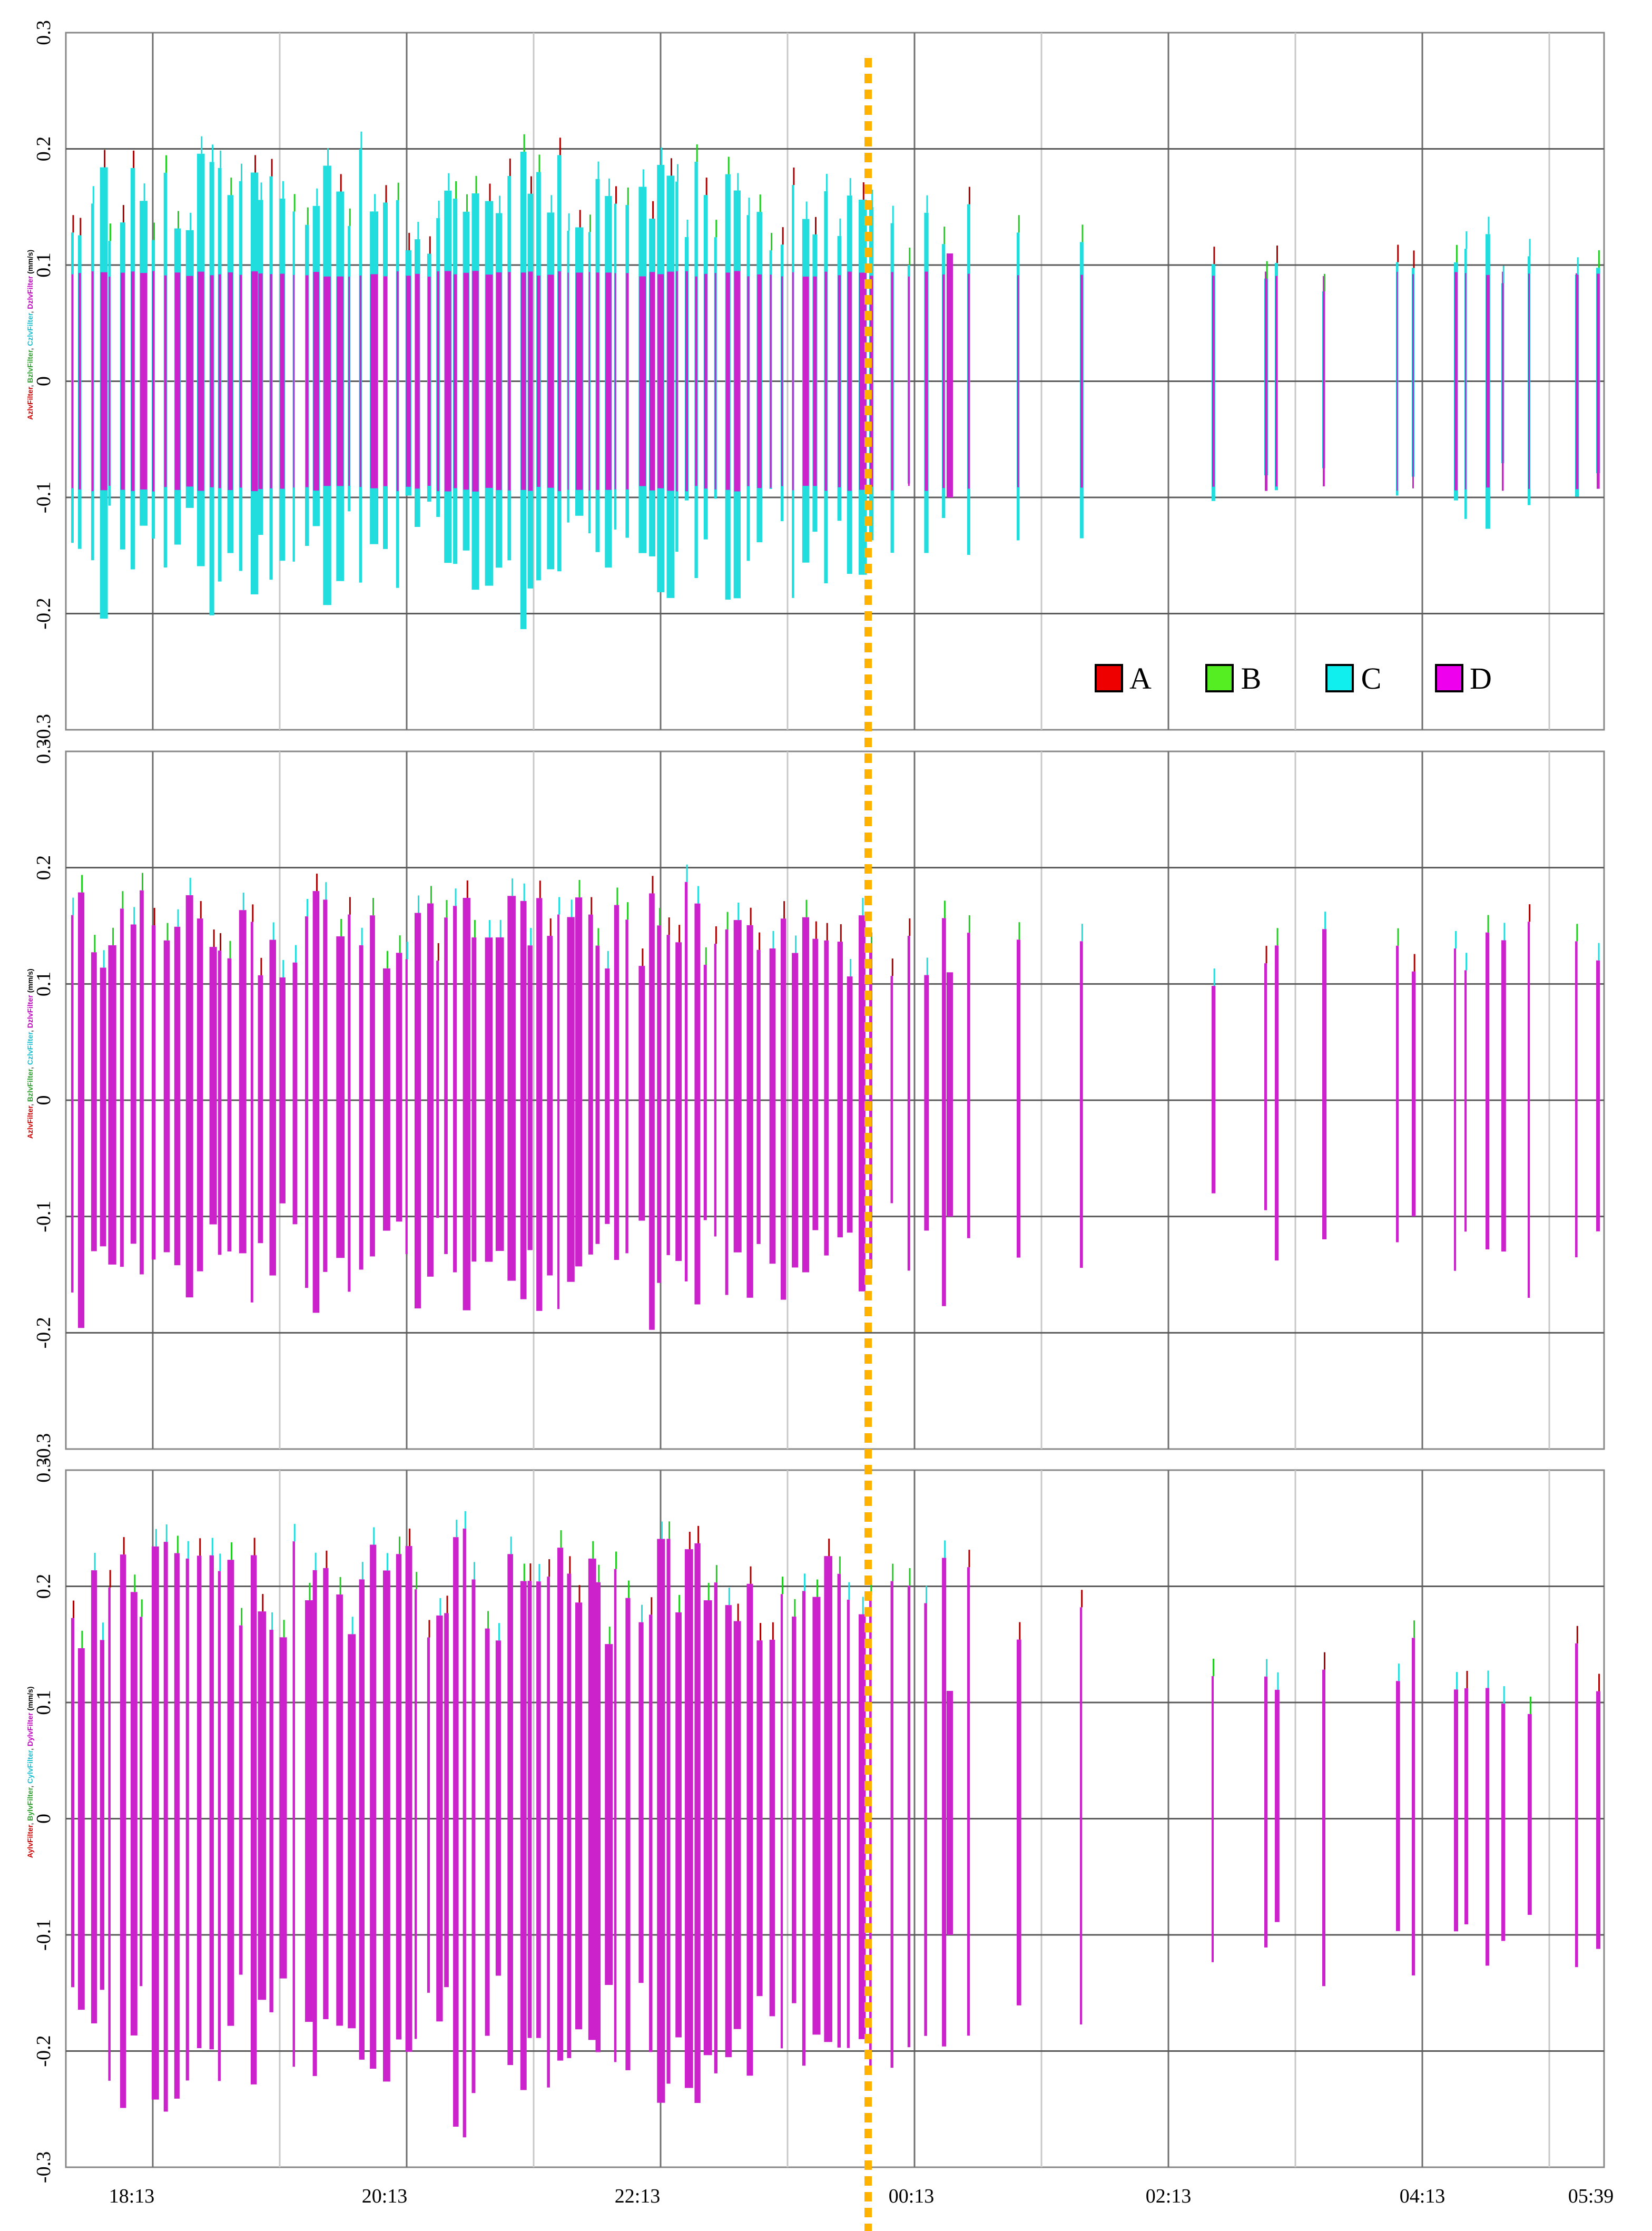  What do you see at coordinates (44, 1333) in the screenshot?
I see `y-tick-label: -0.2` at bounding box center [44, 1333].